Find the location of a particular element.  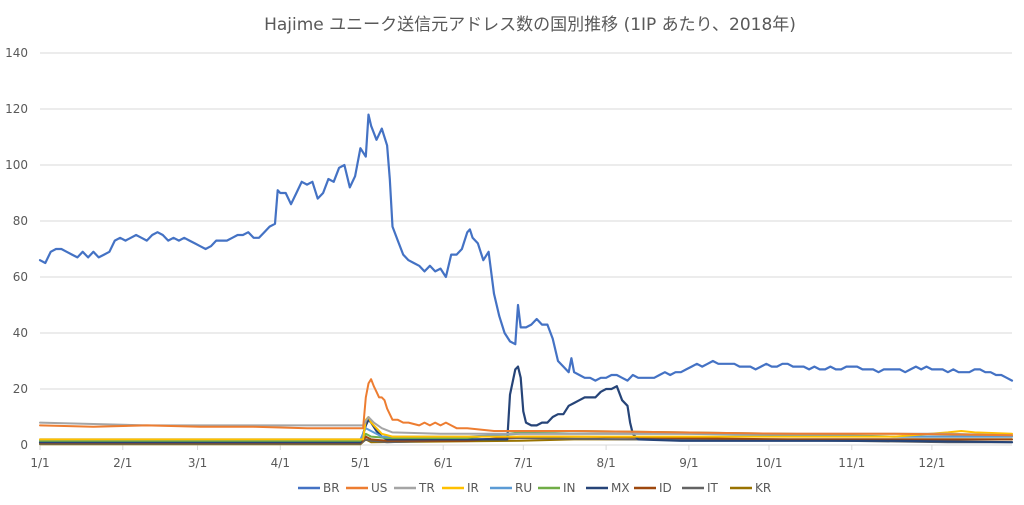

x-tick-label: 8/1 is located at coordinates (605, 463).